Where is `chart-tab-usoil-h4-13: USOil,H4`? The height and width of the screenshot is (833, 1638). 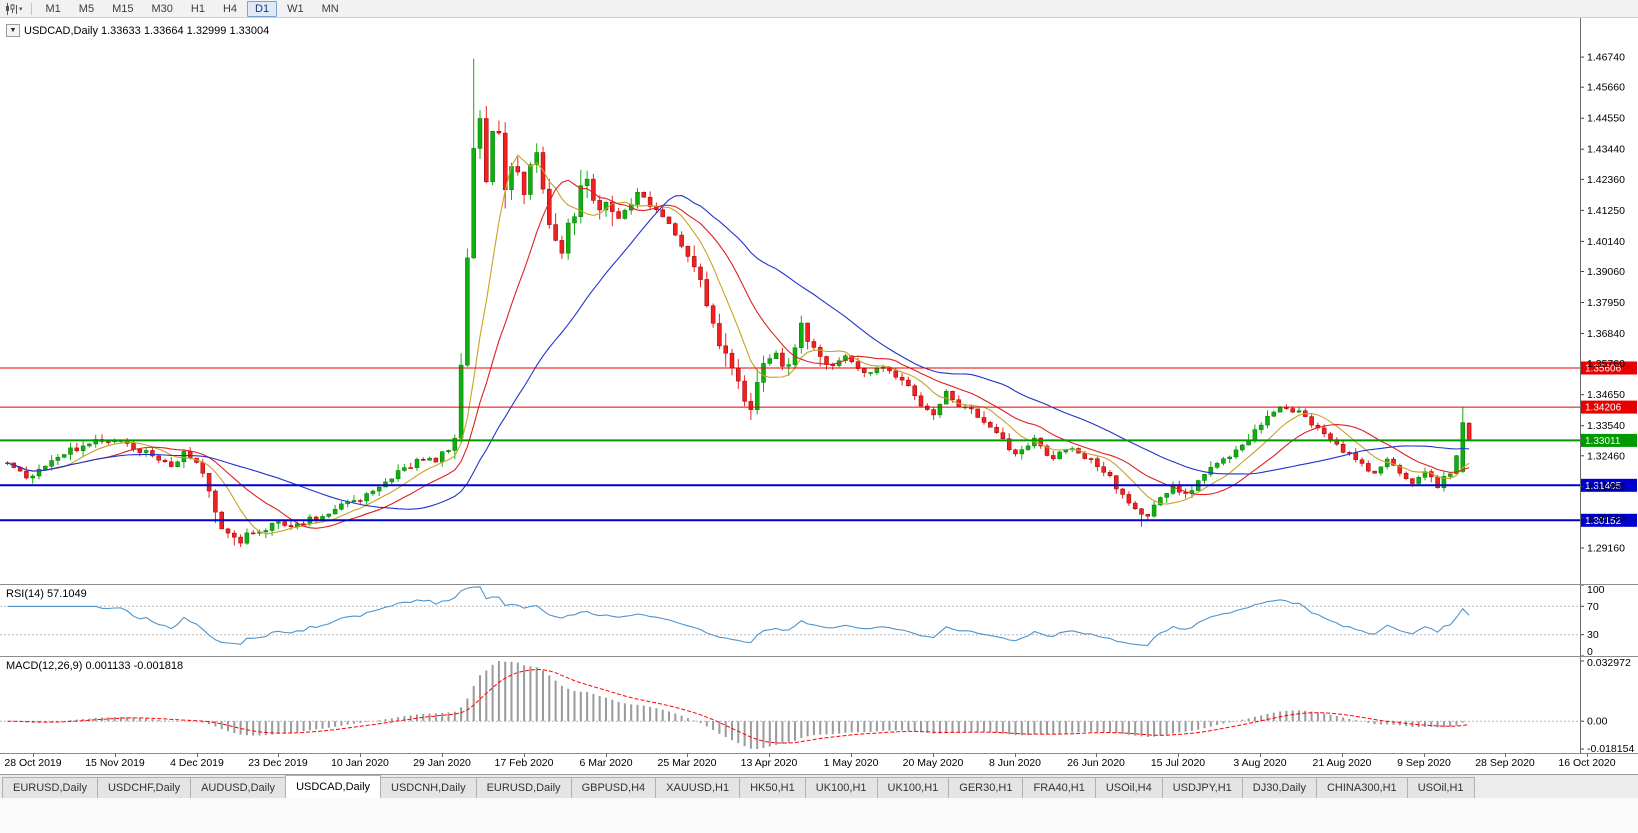
chart-tab-usoil-h4-13: USOil,H4 is located at coordinates (1128, 787).